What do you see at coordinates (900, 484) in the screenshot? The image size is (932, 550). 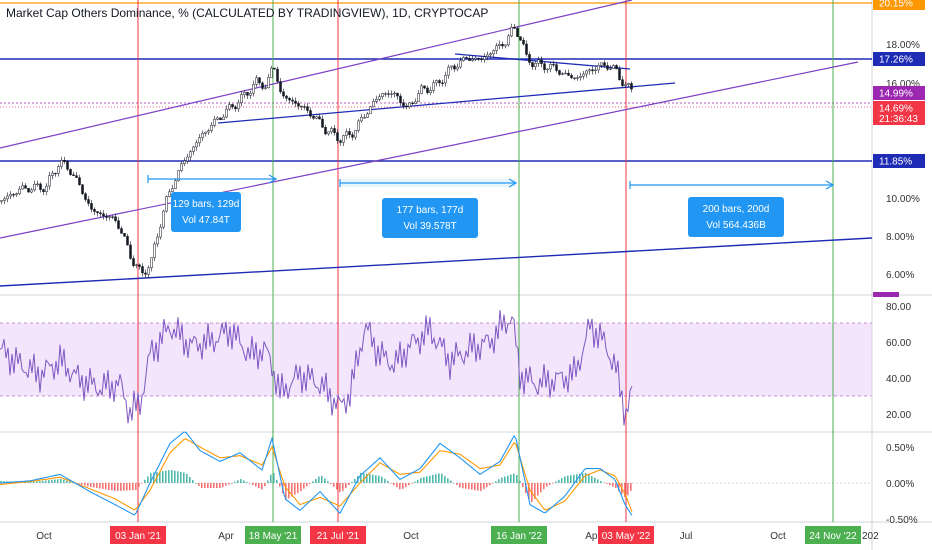 I see `macd-axis-label: 0.00%` at bounding box center [900, 484].